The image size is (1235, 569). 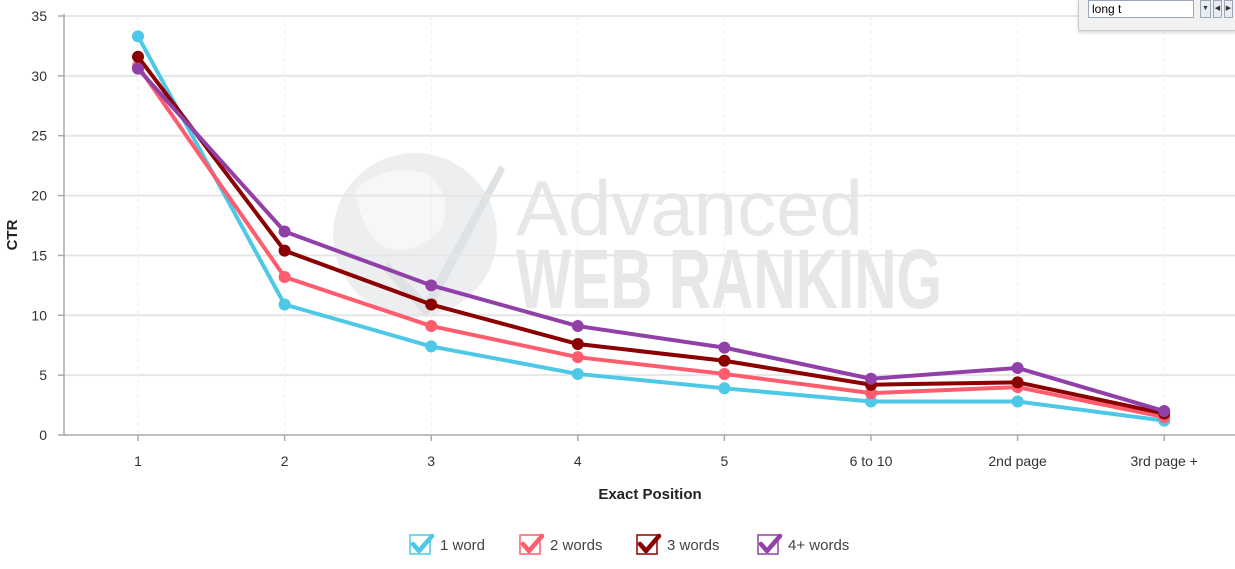 What do you see at coordinates (578, 461) in the screenshot?
I see `x-tick-label: 4` at bounding box center [578, 461].